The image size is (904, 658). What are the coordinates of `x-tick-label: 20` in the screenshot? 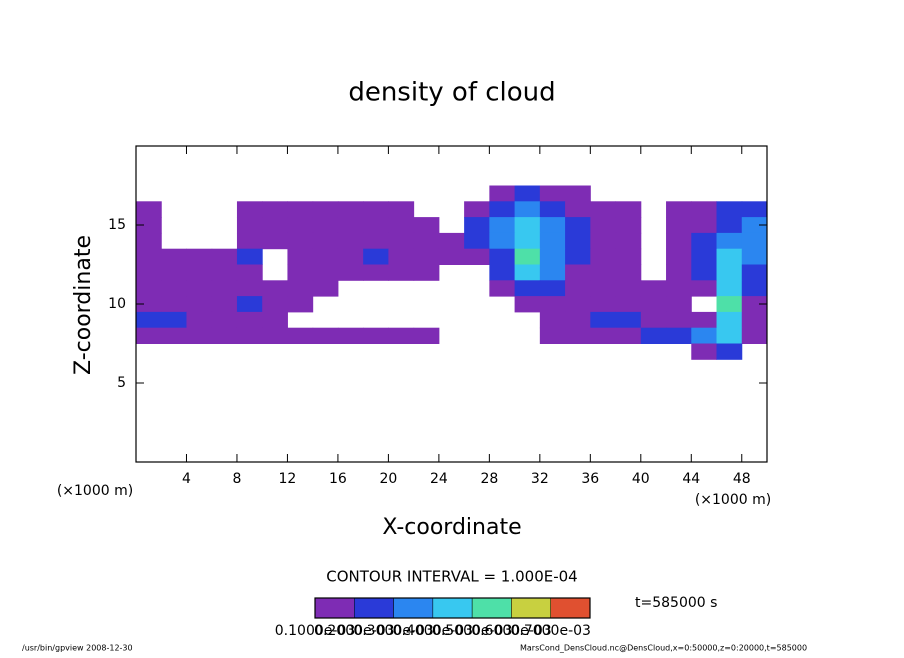 It's located at (388, 479).